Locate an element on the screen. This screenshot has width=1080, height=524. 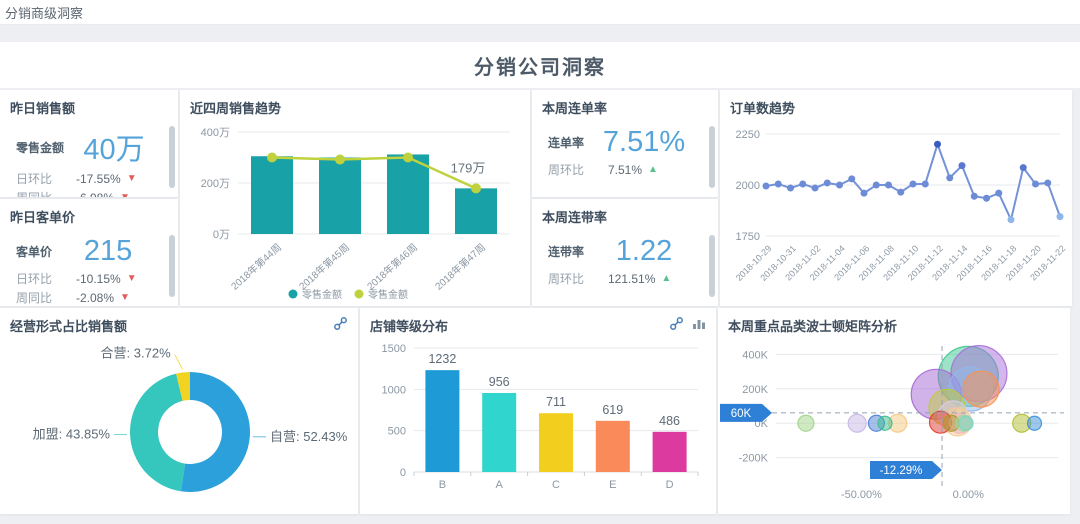
metric-value: 7.51% is located at coordinates (644, 142).